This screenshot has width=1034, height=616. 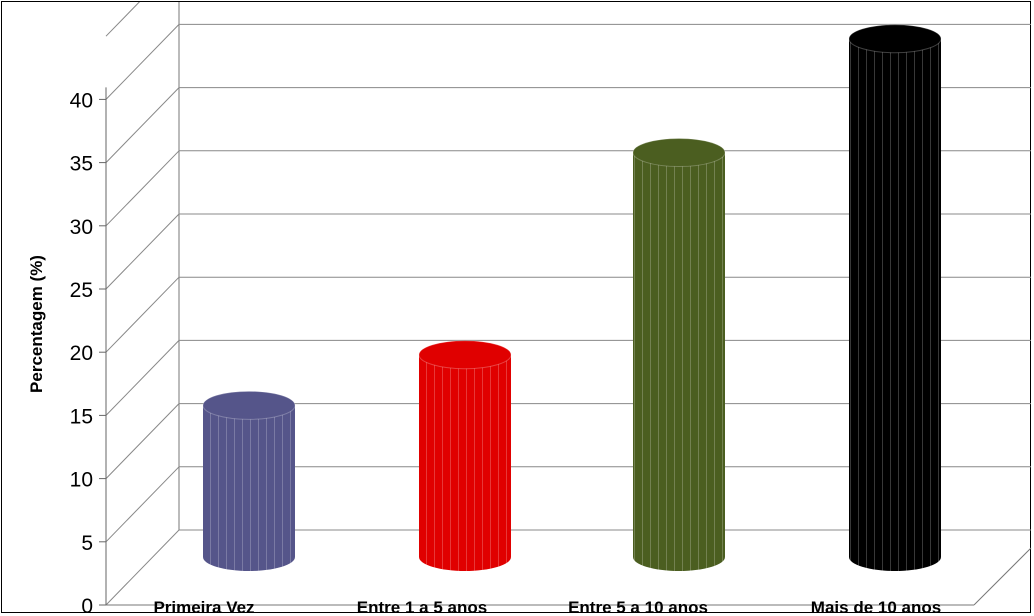 What do you see at coordinates (36, 324) in the screenshot?
I see `y-axis-title: Percentagem (%)` at bounding box center [36, 324].